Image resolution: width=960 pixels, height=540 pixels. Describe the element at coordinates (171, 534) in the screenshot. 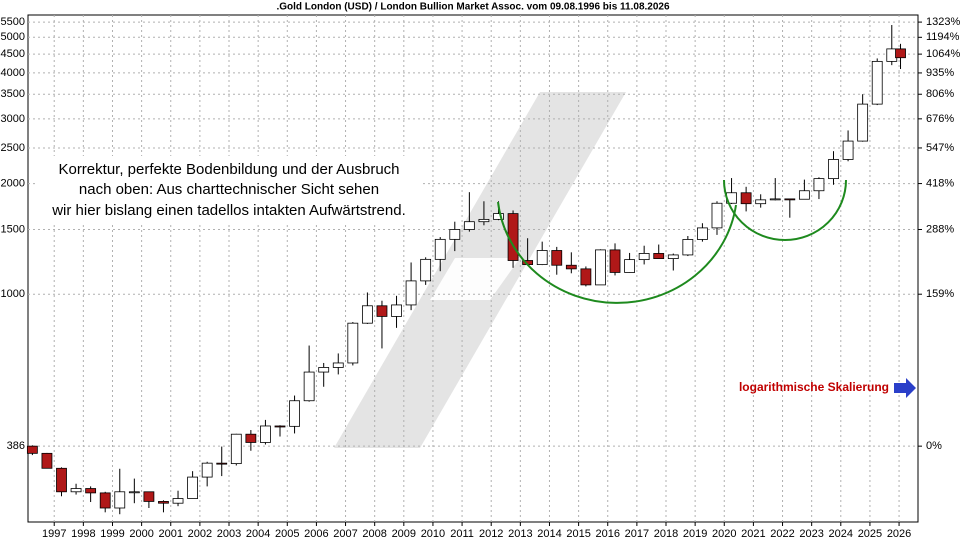

I see `x-tick-label: 2001` at that location.